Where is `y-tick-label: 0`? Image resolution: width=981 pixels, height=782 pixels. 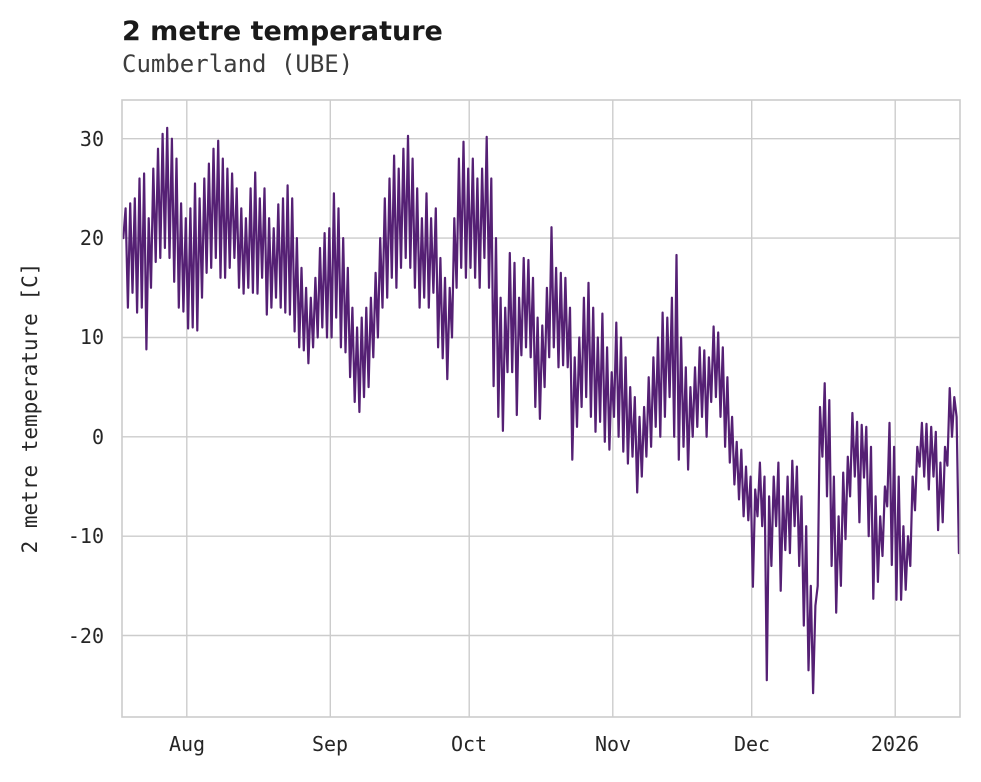
y-tick-label: 0 is located at coordinates (97, 437).